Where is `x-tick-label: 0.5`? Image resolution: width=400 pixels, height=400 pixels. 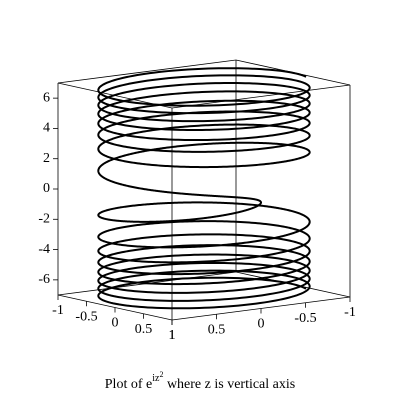
x-tick-label: 0.5 is located at coordinates (144, 329).